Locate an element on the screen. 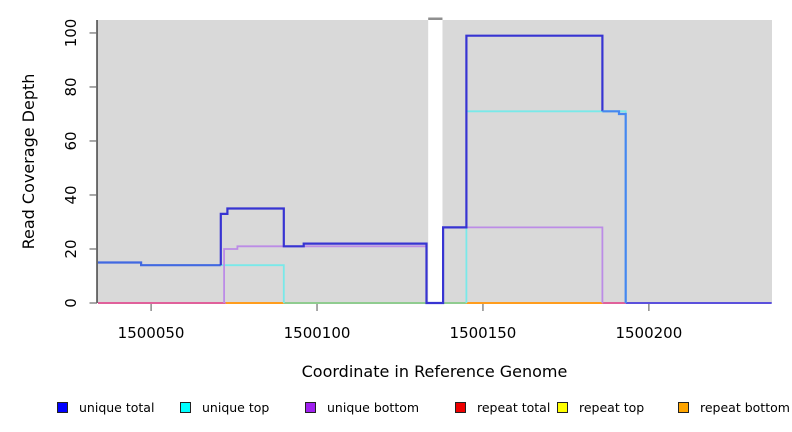  legend-label: repeat bottom is located at coordinates (745, 407).